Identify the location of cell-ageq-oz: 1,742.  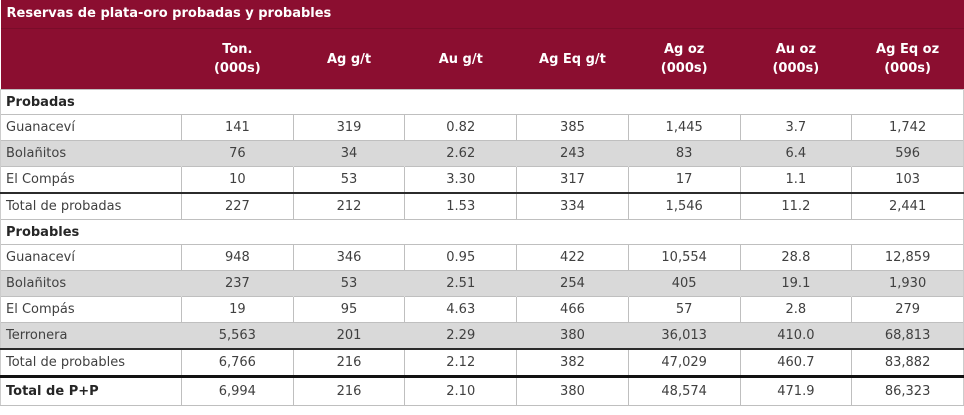
(907, 127).